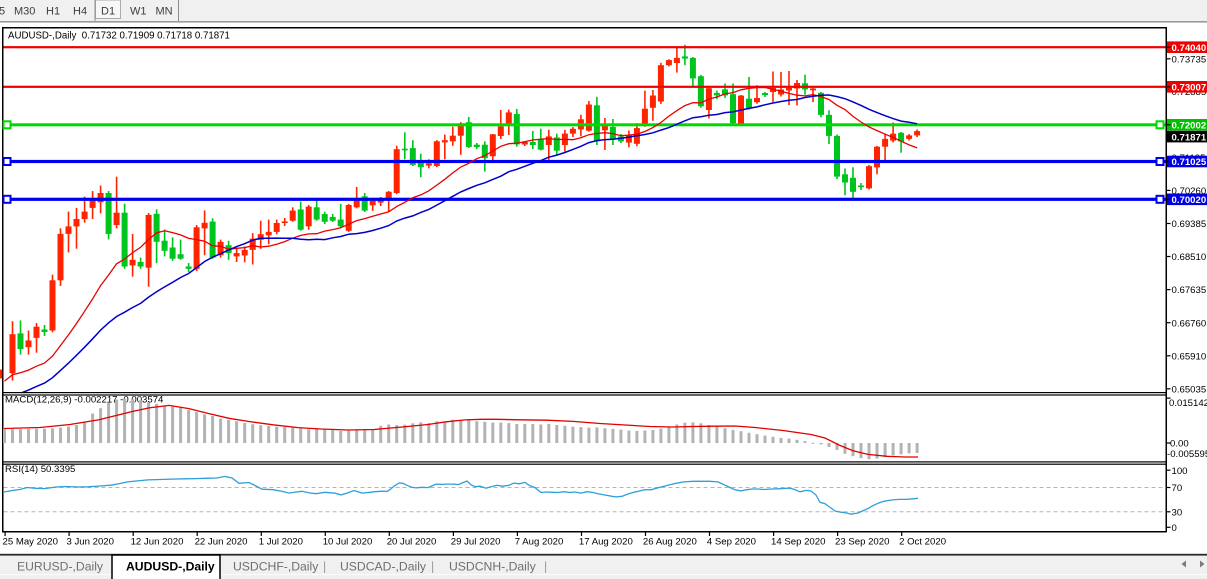  What do you see at coordinates (60, 567) in the screenshot?
I see `svg-text: EURUSD-,Daily` at bounding box center [60, 567].